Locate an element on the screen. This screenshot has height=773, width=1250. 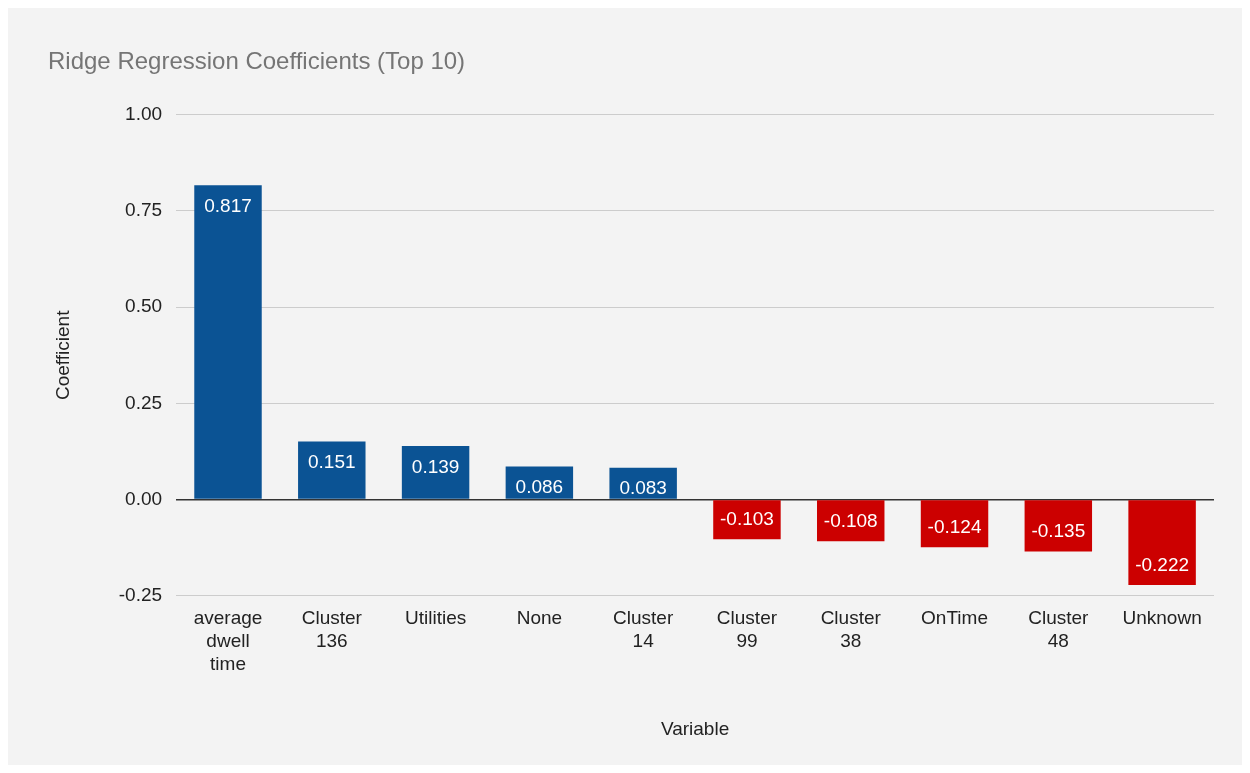
y-tick-label: 0.50 is located at coordinates (144, 306).